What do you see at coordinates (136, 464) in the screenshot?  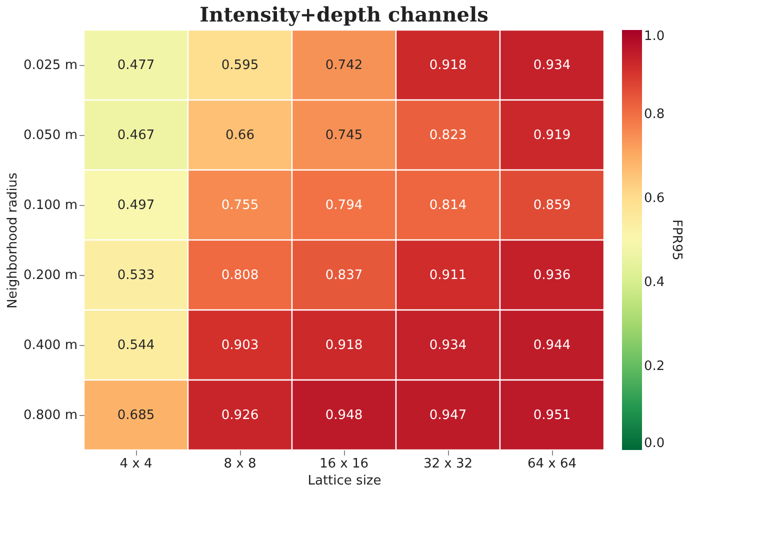 I see `x-tick-label: 4 x 4` at bounding box center [136, 464].